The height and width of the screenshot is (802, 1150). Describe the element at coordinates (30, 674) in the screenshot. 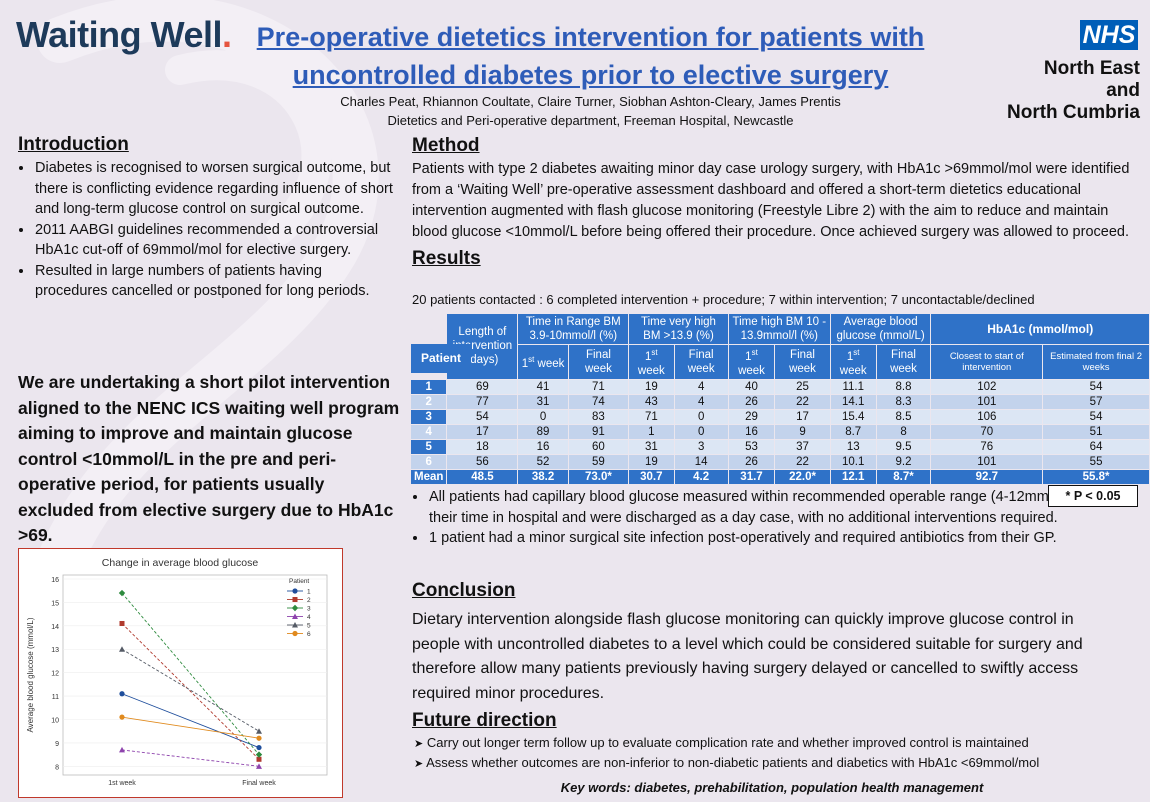

I see `y-axis-label: Average blood glucose (mmol/L)` at that location.